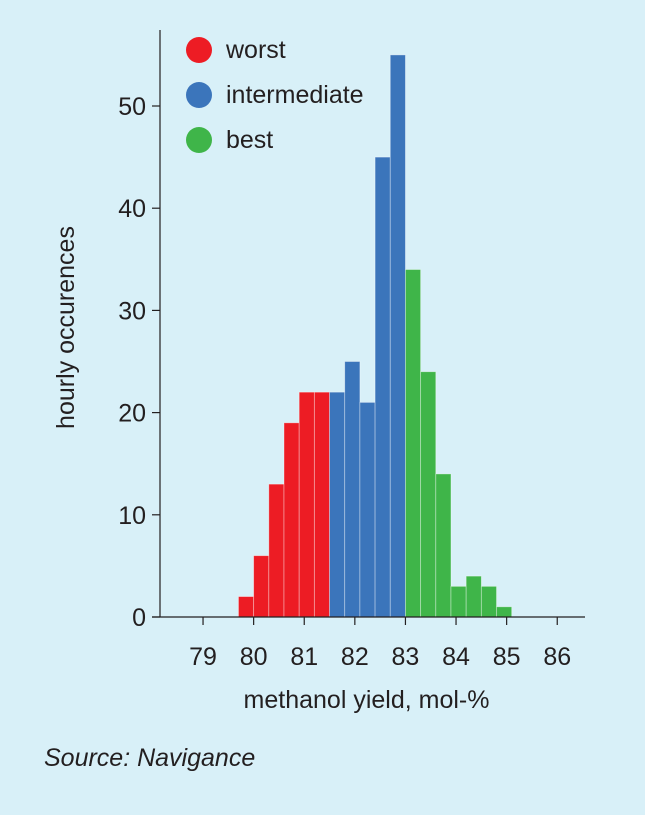  Describe the element at coordinates (132, 311) in the screenshot. I see `y-tick-label-30: 30` at that location.